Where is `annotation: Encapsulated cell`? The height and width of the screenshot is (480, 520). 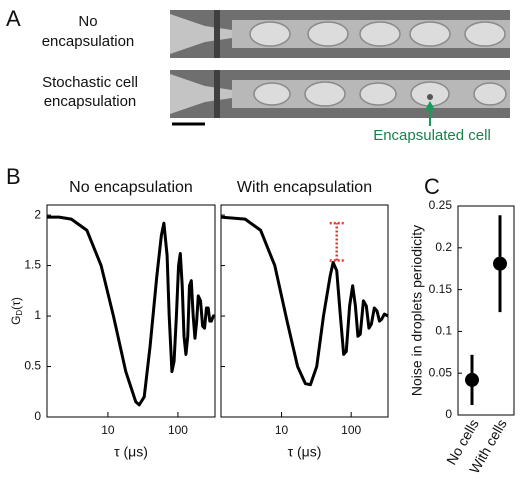 annotation: Encapsulated cell is located at coordinates (432, 135).